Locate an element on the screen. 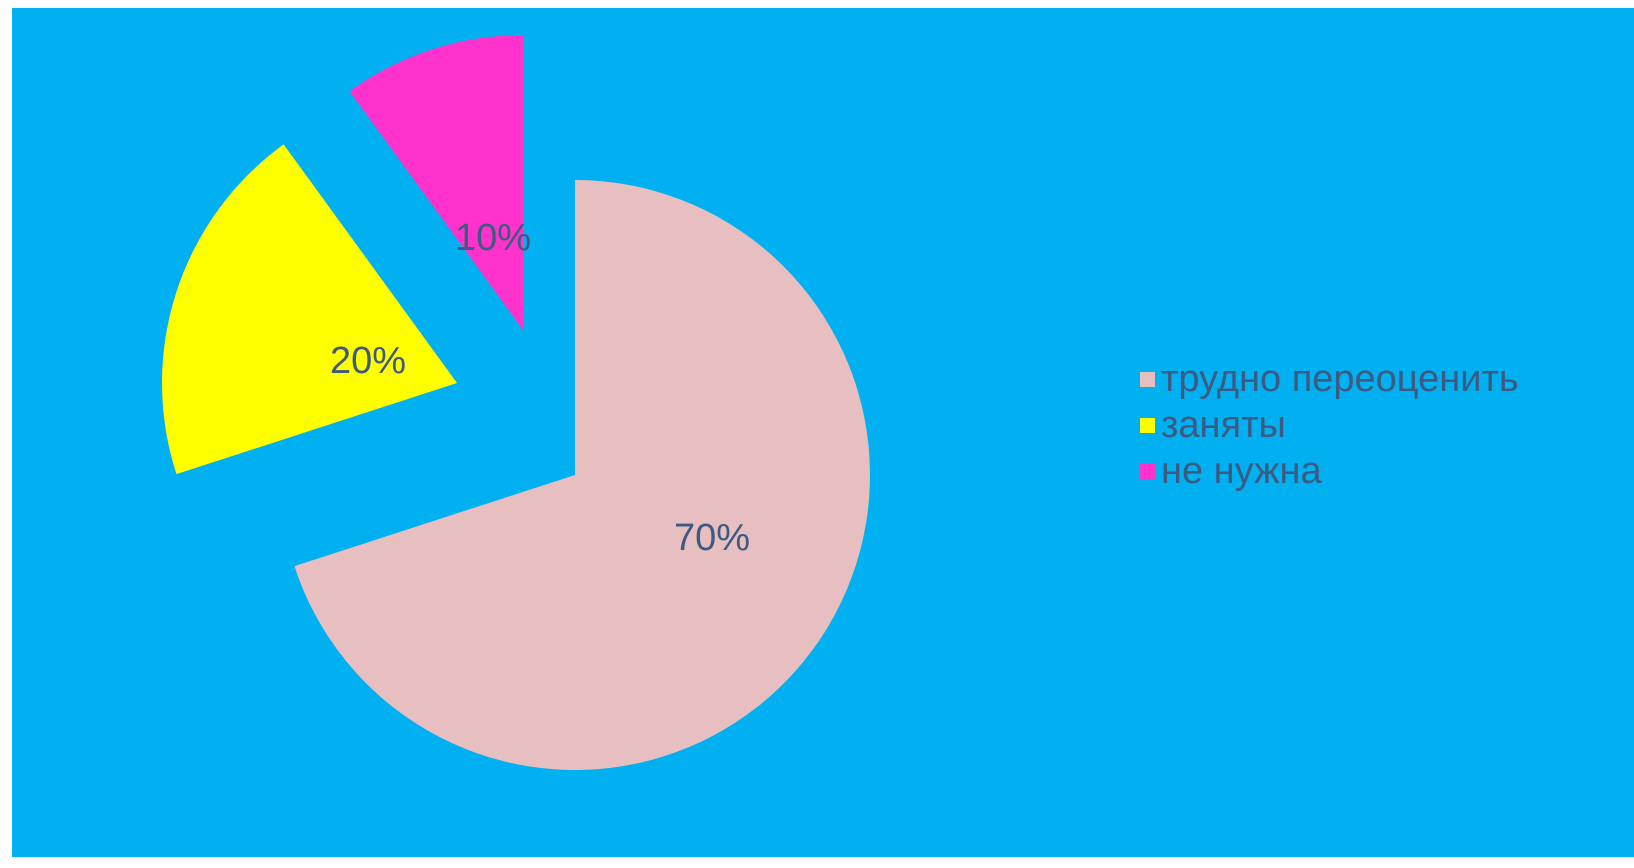 The image size is (1634, 868). slice-value-label: 70% is located at coordinates (712, 538).